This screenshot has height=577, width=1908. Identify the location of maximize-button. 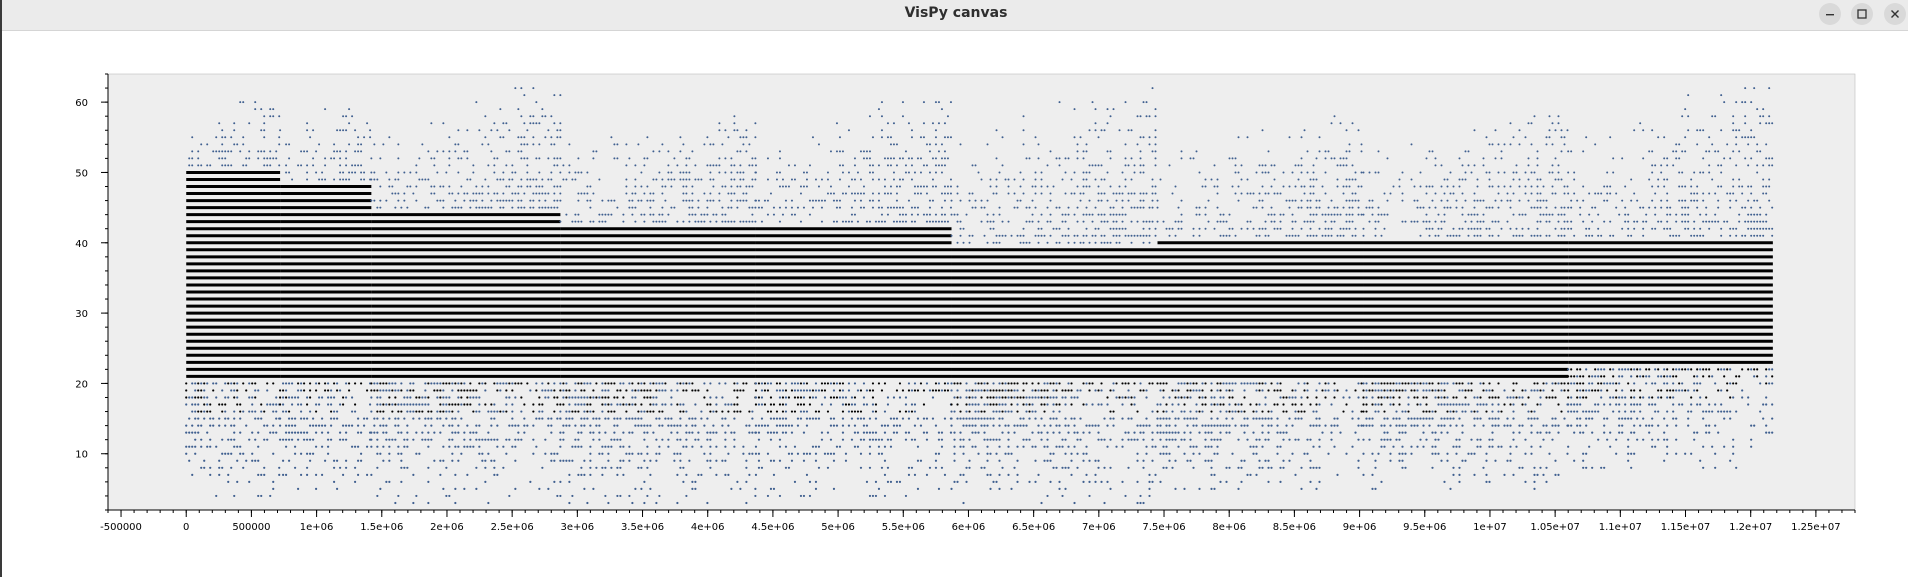
(1862, 14).